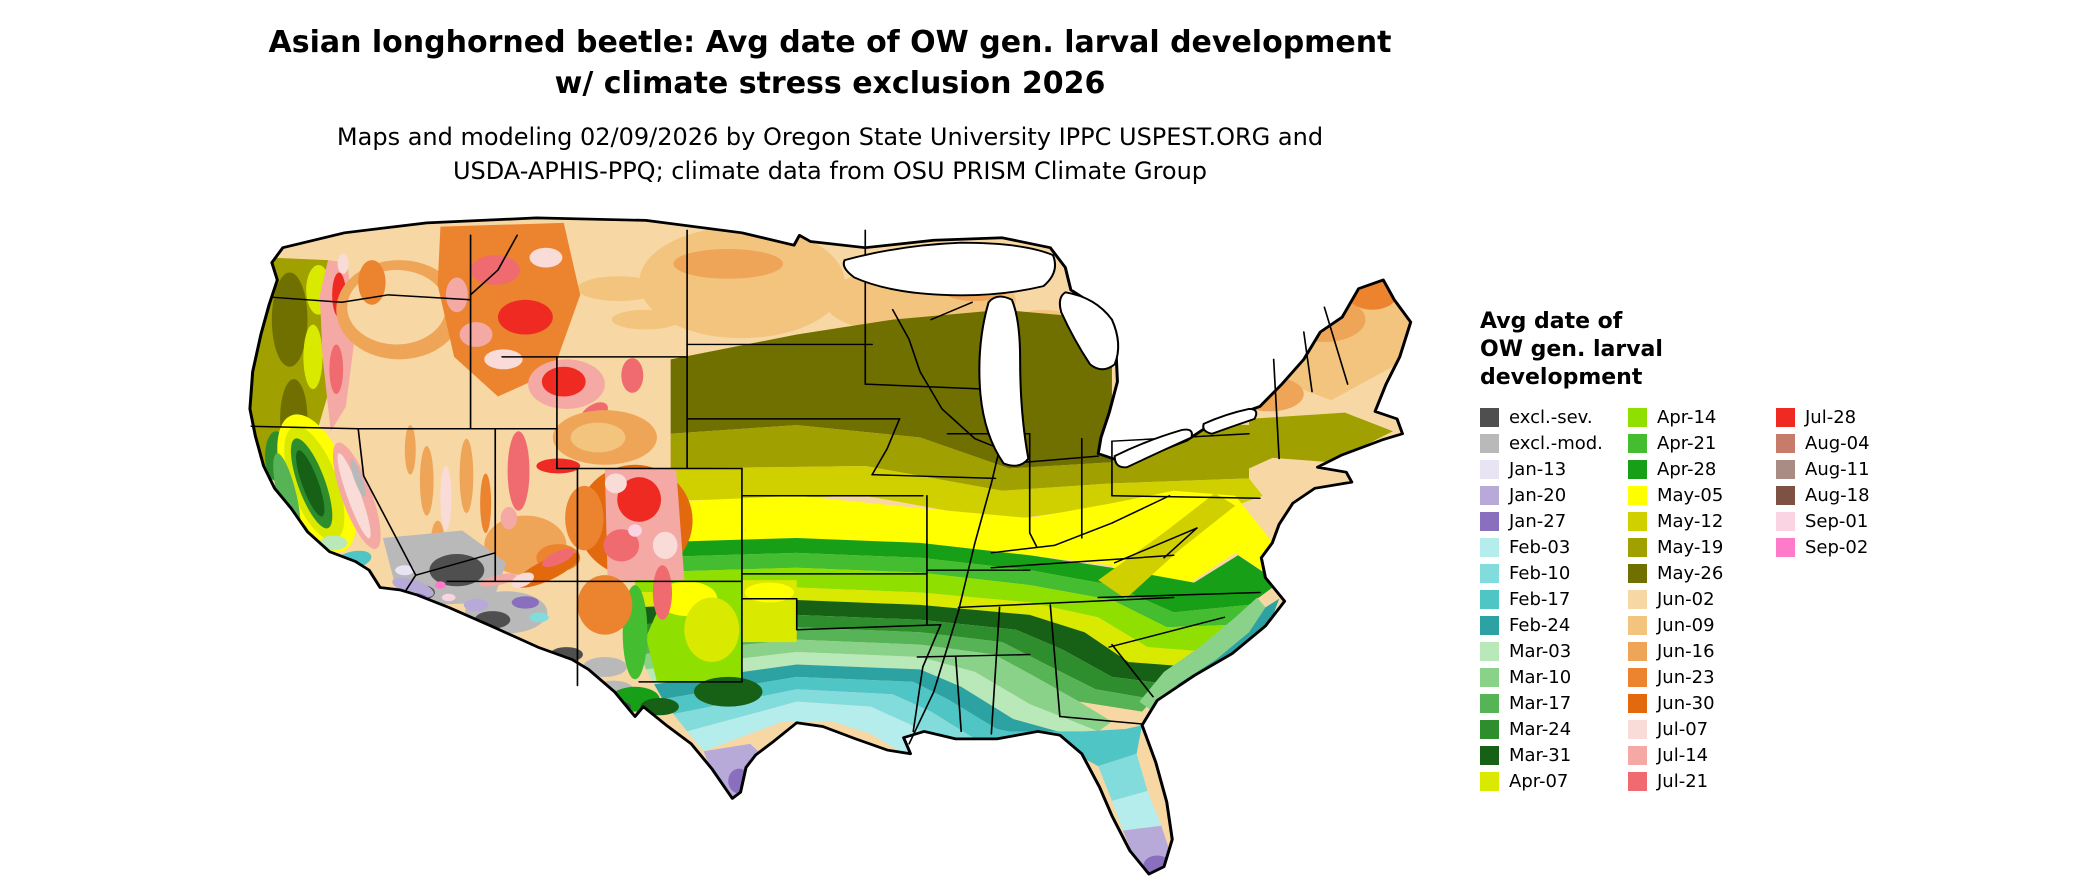 This screenshot has height=892, width=2100. I want to click on legend-label: Jun-30, so click(1686, 703).